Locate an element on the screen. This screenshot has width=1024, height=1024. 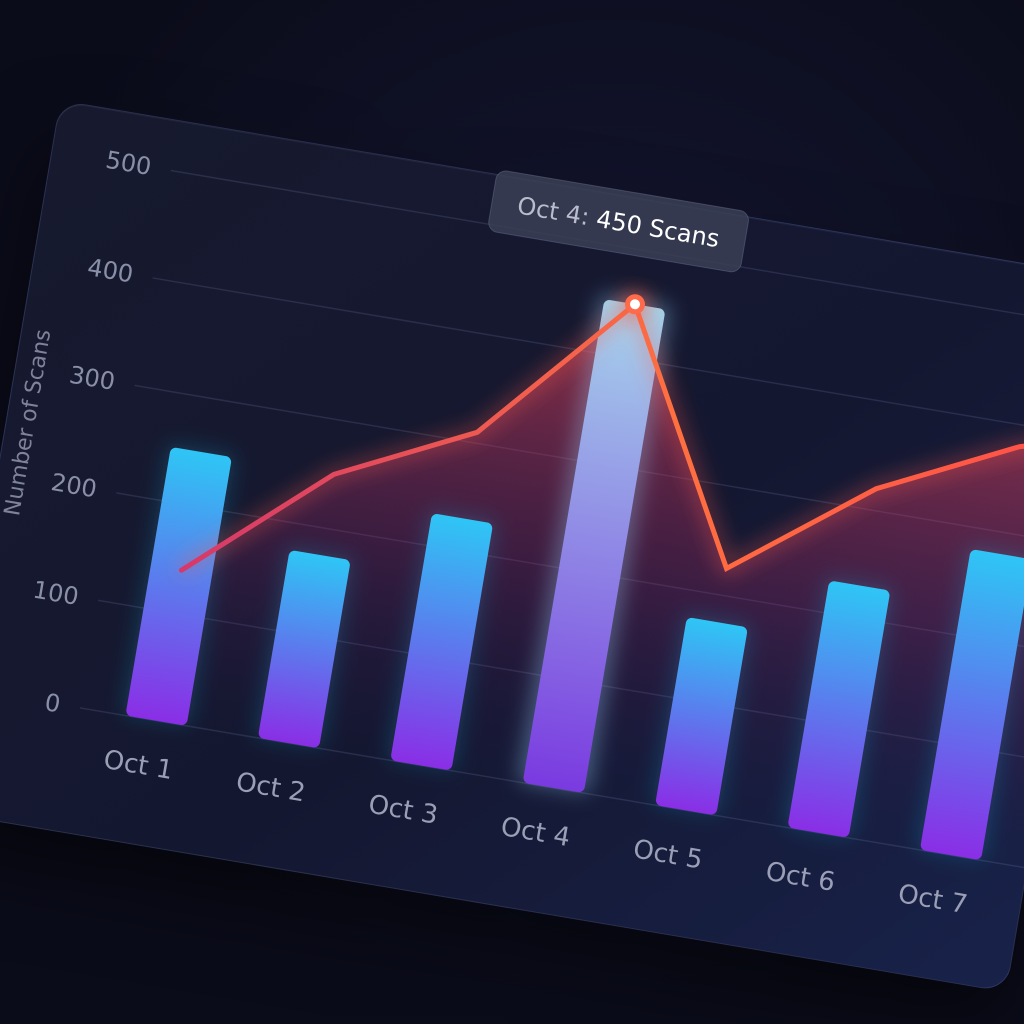
x-tick-label: Oct 2 is located at coordinates (271, 787).